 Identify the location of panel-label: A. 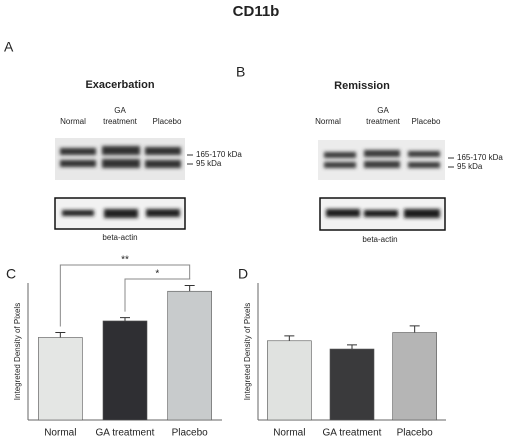
(9, 47).